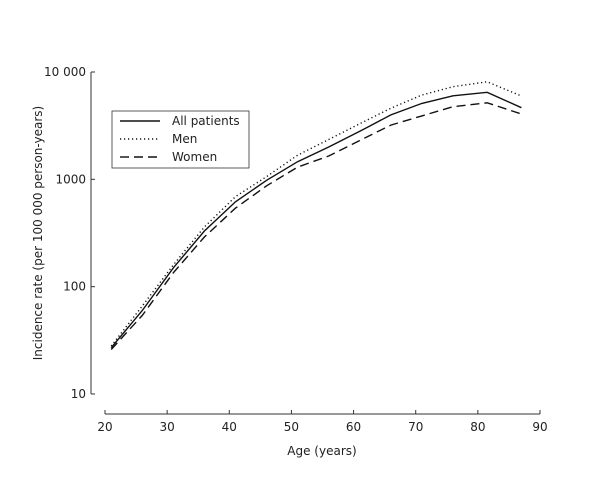  What do you see at coordinates (539, 427) in the screenshot?
I see `x-tick-label: 90` at bounding box center [539, 427].